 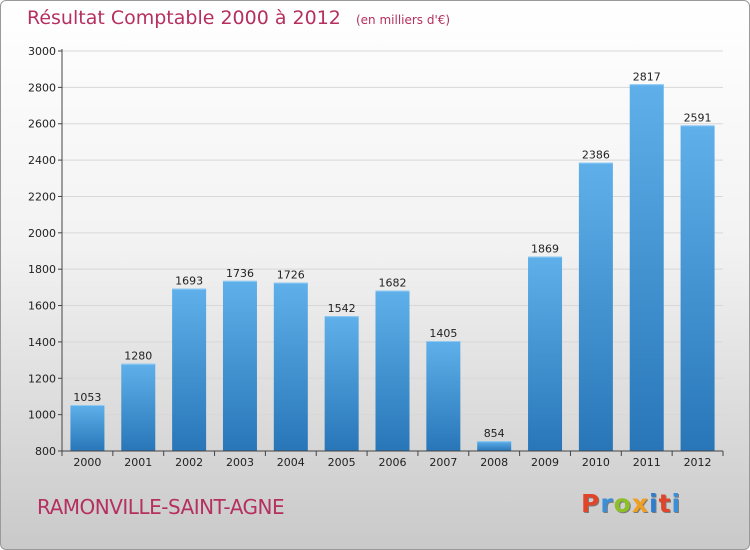 What do you see at coordinates (342, 462) in the screenshot?
I see `x-tick-label: 2005` at bounding box center [342, 462].